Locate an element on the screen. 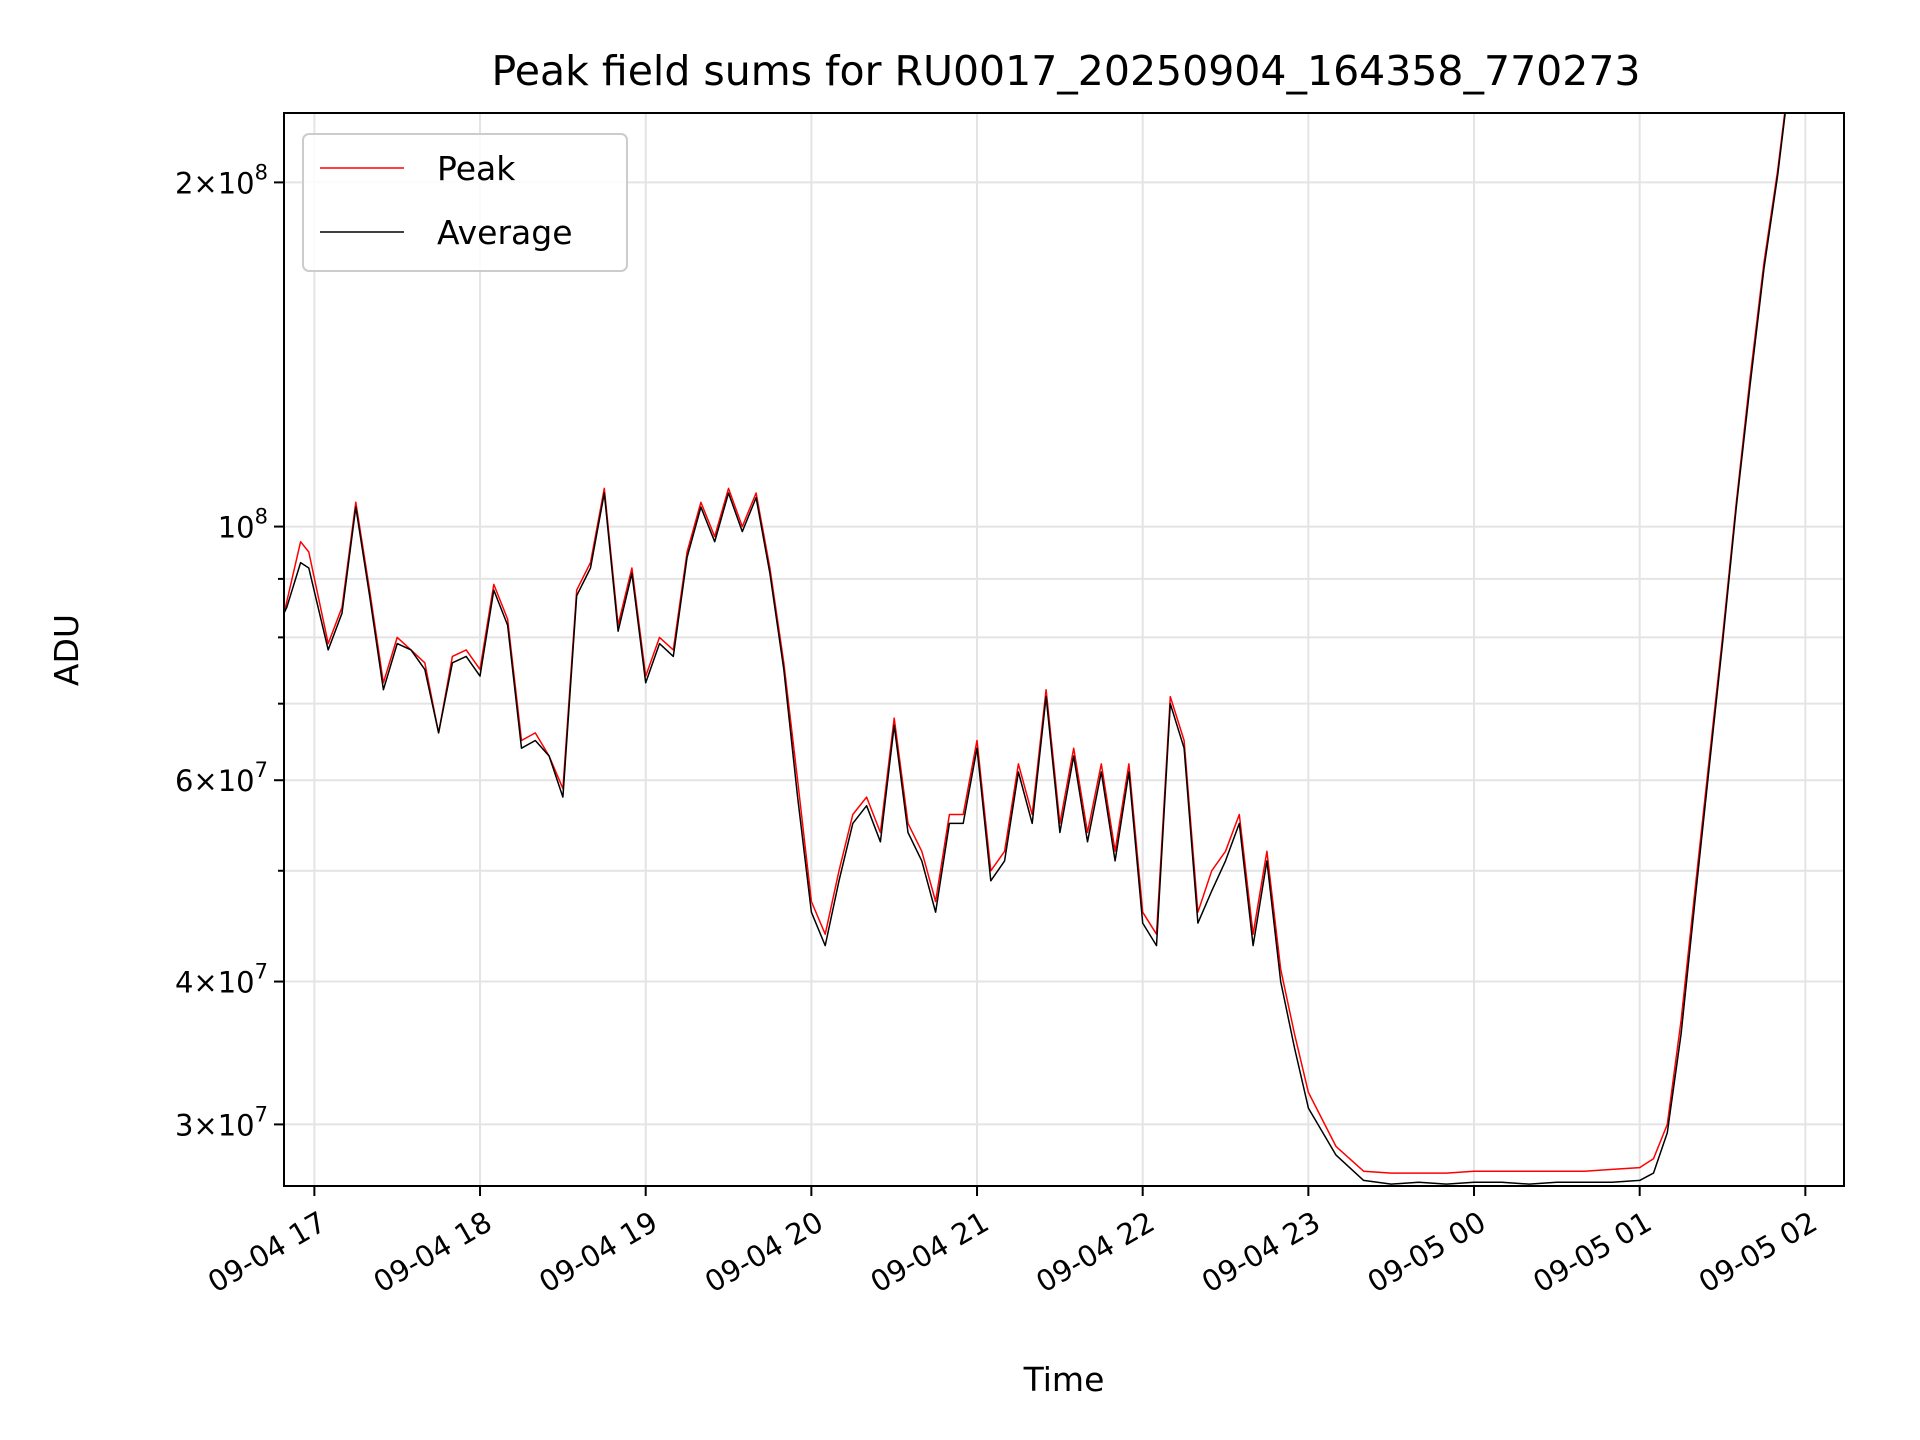  y-axis: 3×107 4×107 6×107 108 2×108 is located at coordinates (229, 651).